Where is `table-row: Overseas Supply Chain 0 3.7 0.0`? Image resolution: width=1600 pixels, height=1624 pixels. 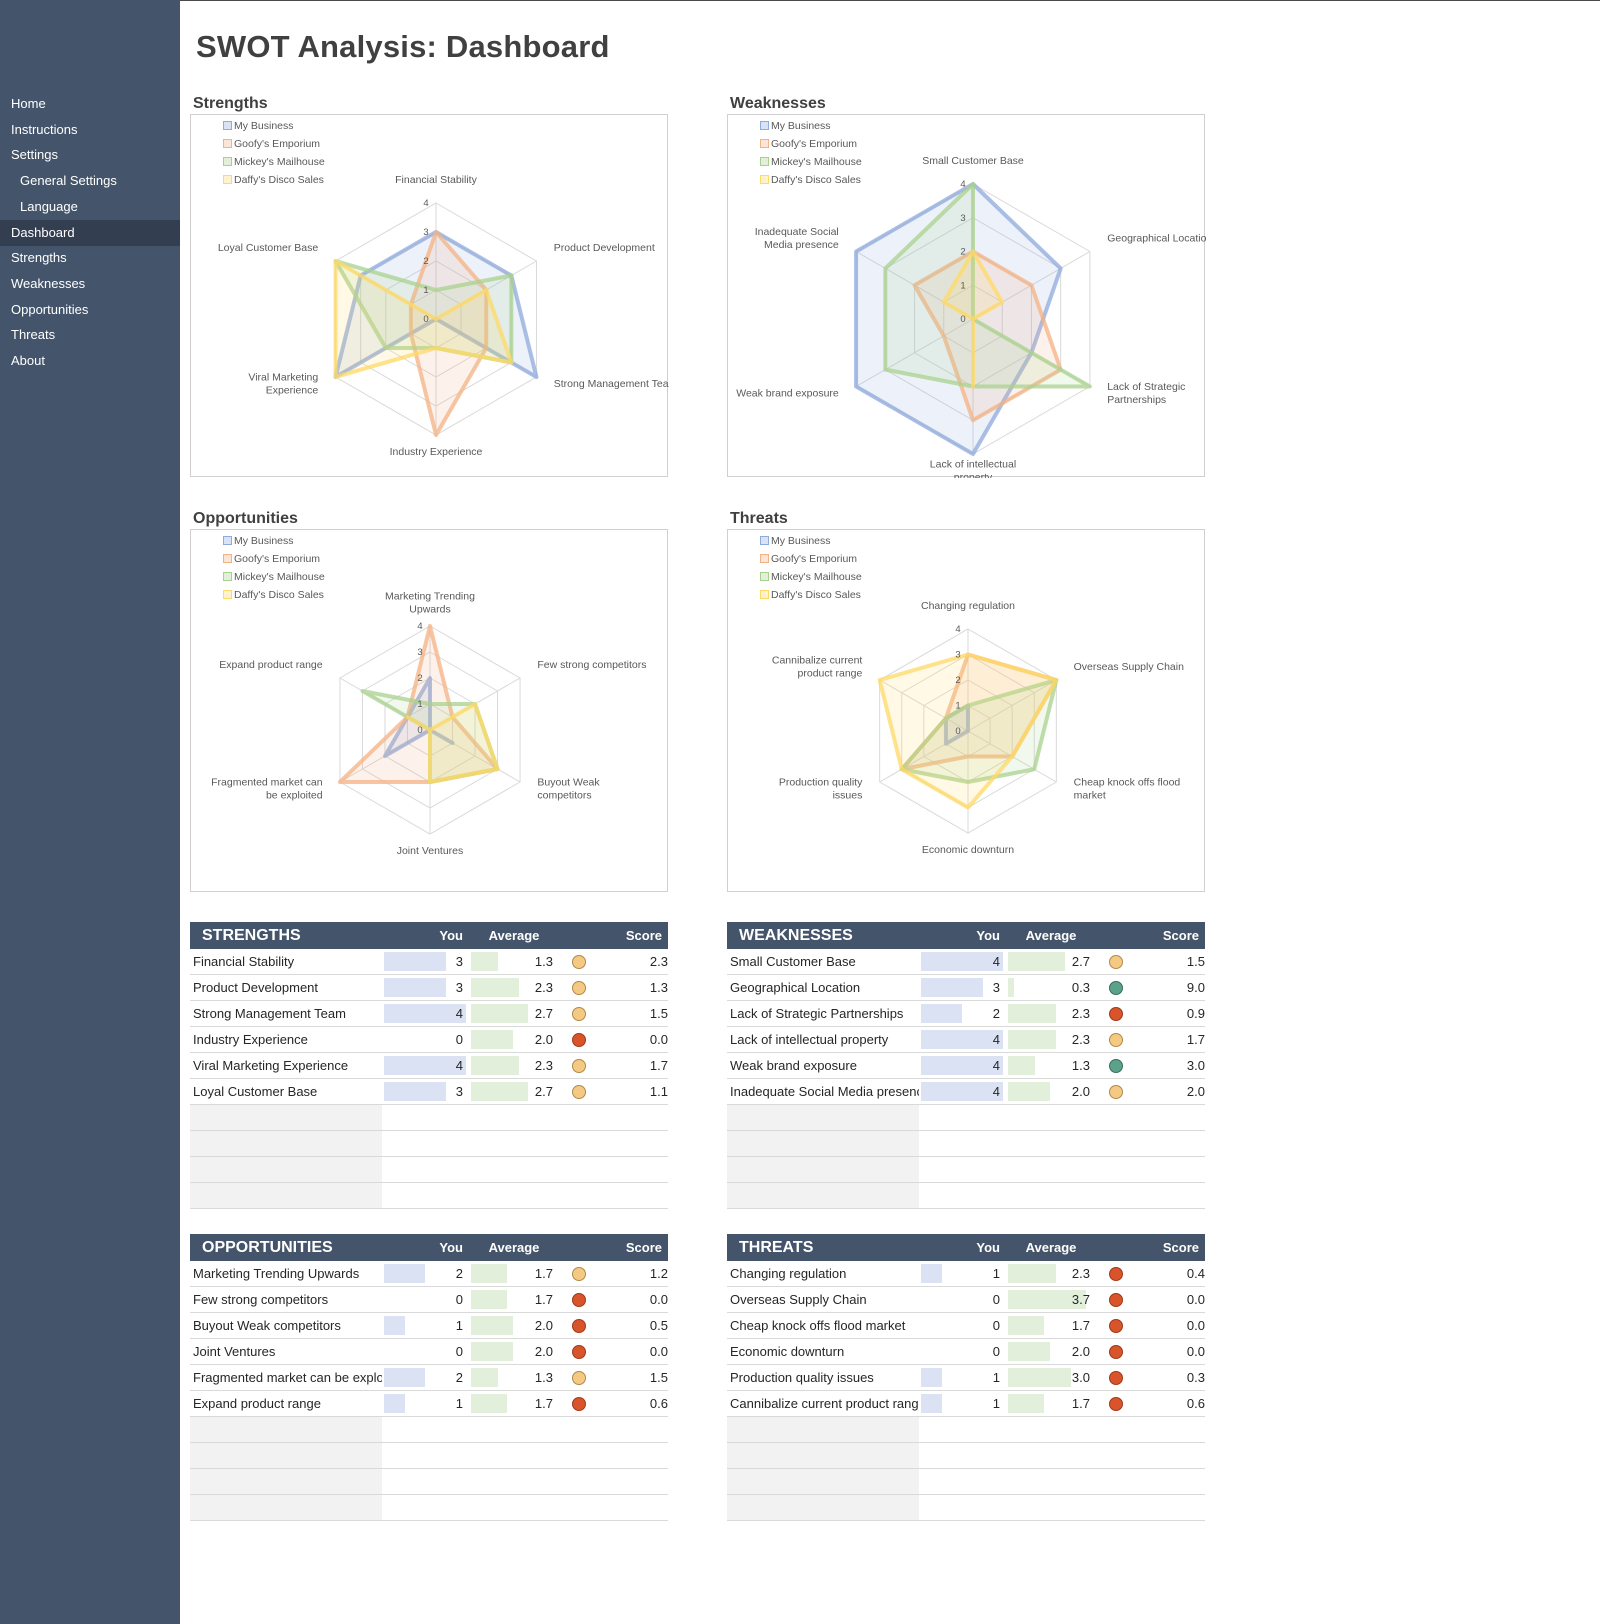 table-row: Overseas Supply Chain 0 3.7 0.0 is located at coordinates (966, 1299).